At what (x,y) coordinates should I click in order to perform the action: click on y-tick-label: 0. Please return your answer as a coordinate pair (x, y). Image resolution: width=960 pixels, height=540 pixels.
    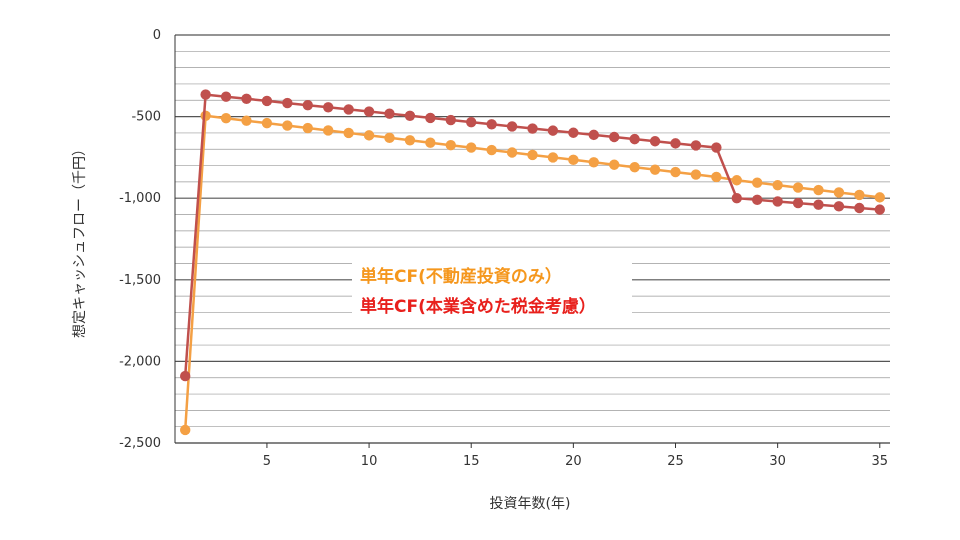
    Looking at the image, I should click on (157, 35).